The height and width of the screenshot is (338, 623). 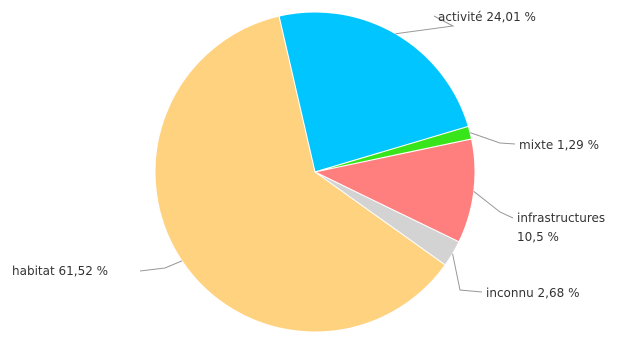 I want to click on label-infrastructures-name: infrastructures, so click(x=561, y=218).